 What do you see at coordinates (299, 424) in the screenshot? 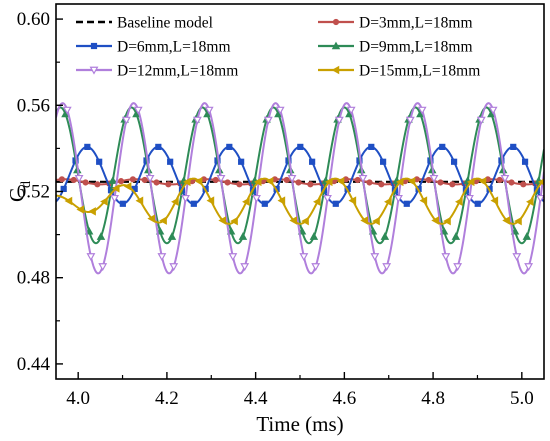
I see `x-axis-label: Time (ms)` at bounding box center [299, 424].